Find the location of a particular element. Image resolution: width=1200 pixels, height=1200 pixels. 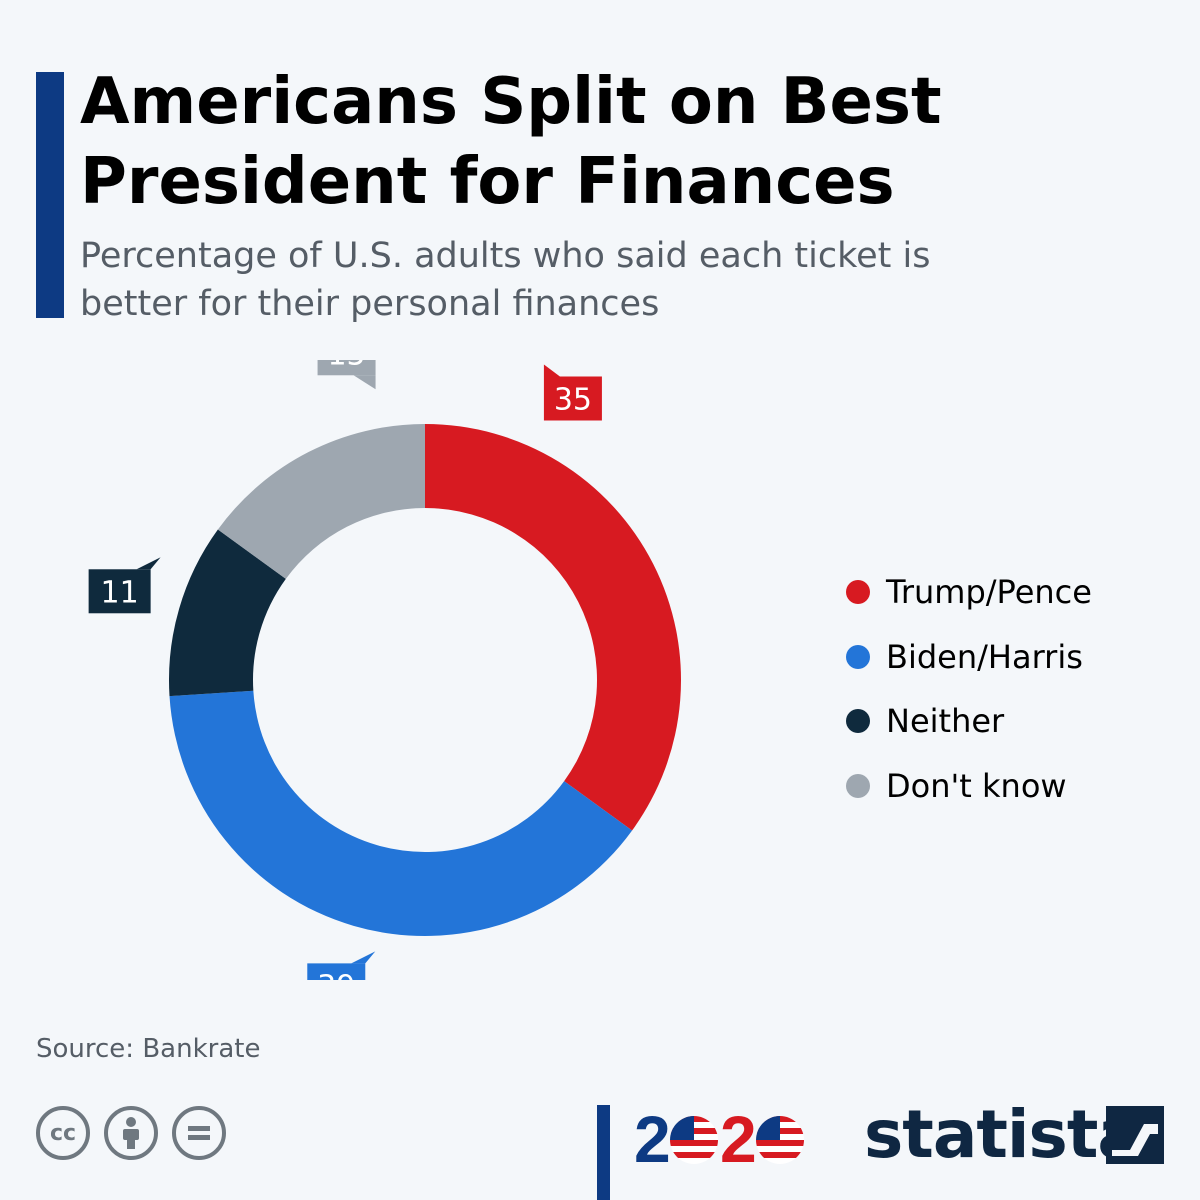

data-label-trump-pence: 35 is located at coordinates (572, 392).